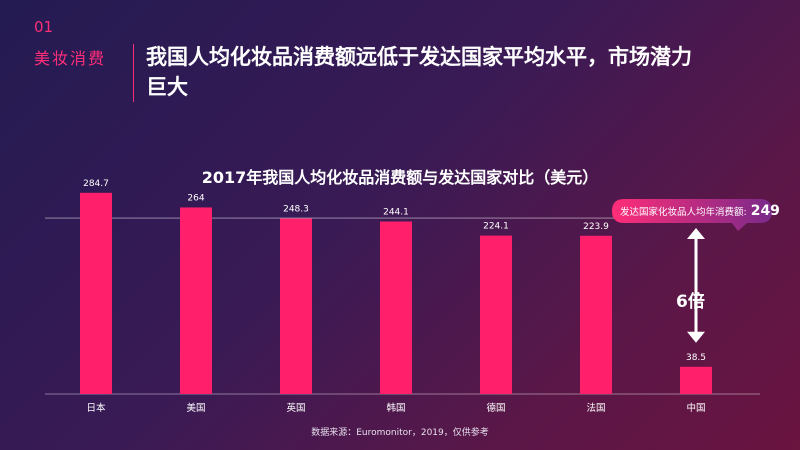 The height and width of the screenshot is (450, 800). I want to click on section-number: 01, so click(44, 27).